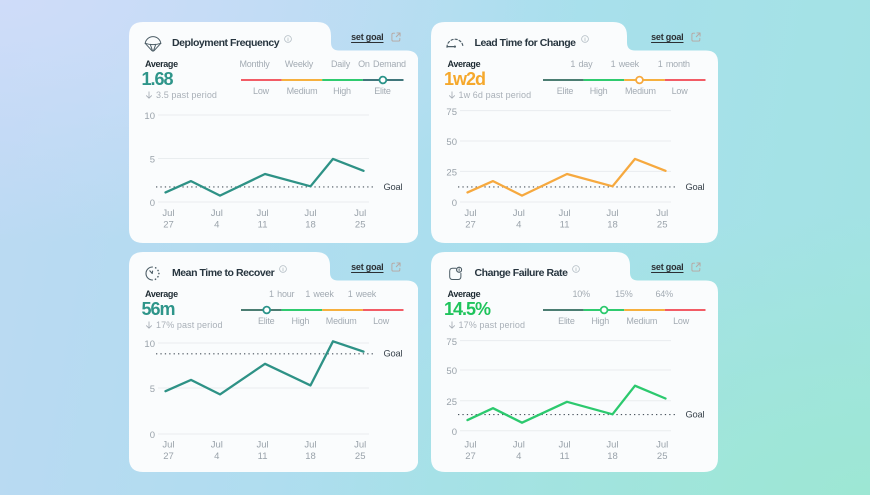 Image resolution: width=870 pixels, height=495 pixels. What do you see at coordinates (581, 64) in the screenshot?
I see `svg-text: 1 day` at bounding box center [581, 64].